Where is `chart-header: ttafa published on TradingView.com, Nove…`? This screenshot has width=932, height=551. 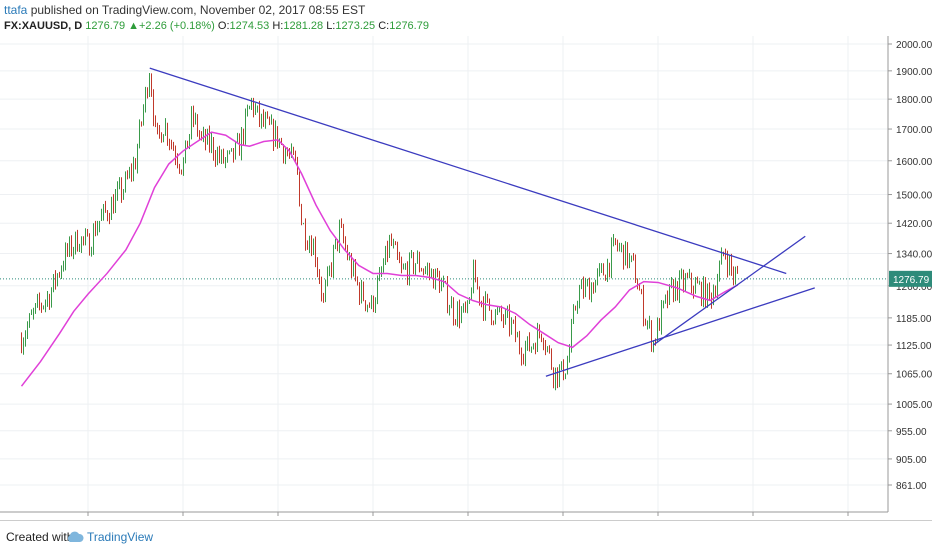
chart-header: ttafa published on TradingView.com, Nove… is located at coordinates (466, 18).